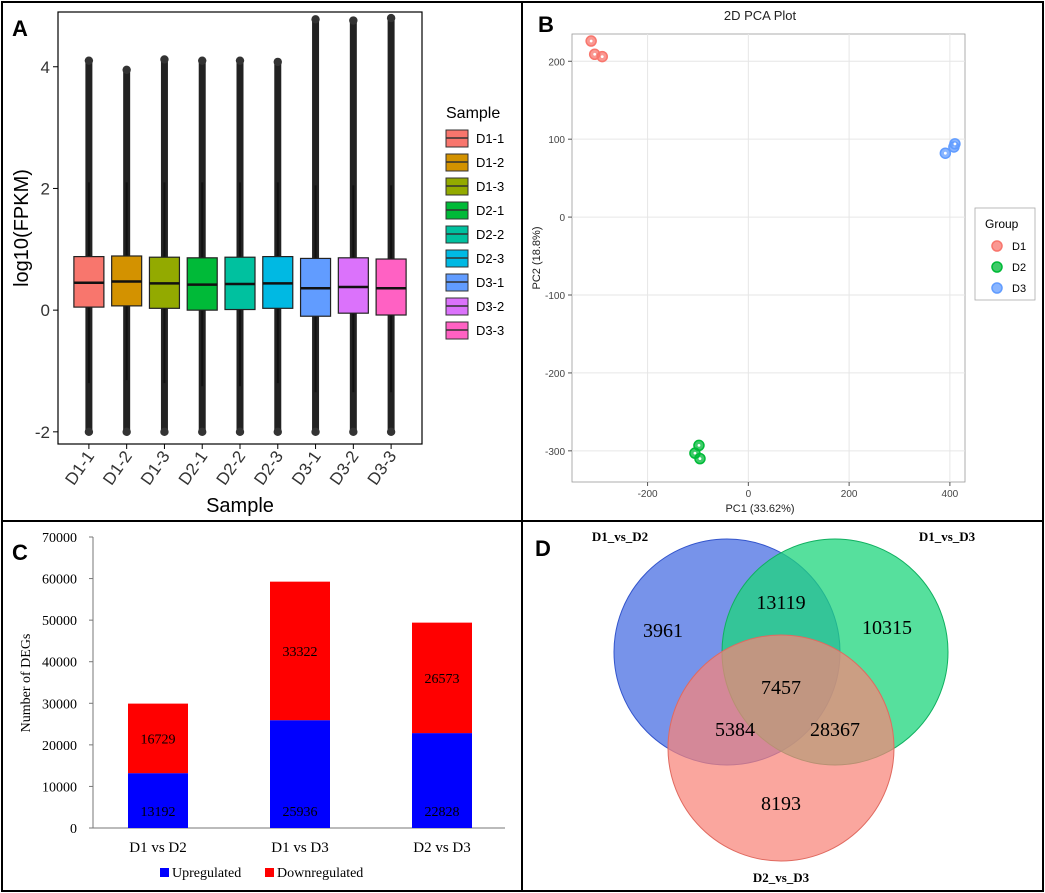 Image resolution: width=1045 pixels, height=893 pixels. What do you see at coordinates (20, 552) in the screenshot?
I see `panel-letter-c: C` at bounding box center [20, 552].